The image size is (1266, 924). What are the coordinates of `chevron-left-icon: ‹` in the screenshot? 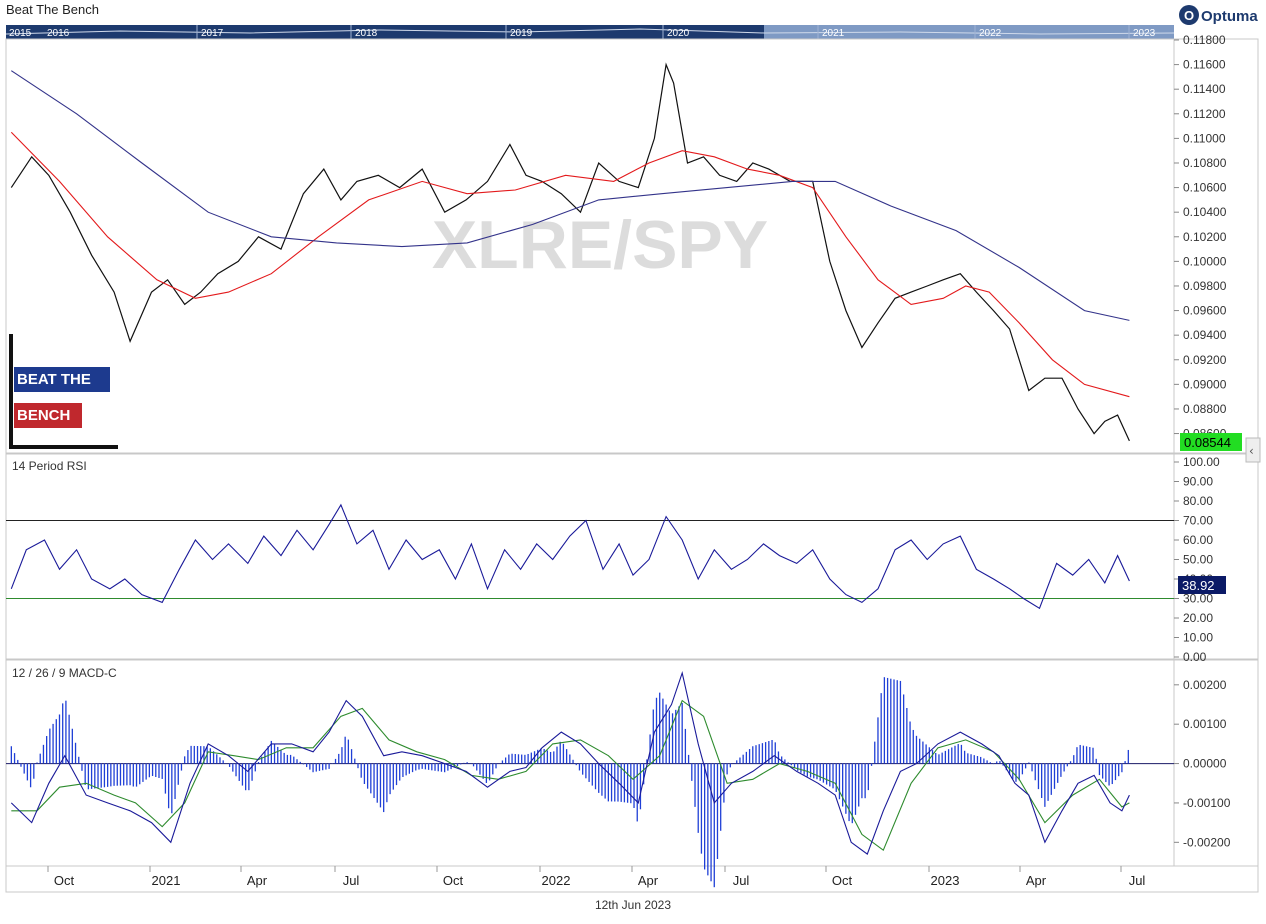 It's located at (1251, 451).